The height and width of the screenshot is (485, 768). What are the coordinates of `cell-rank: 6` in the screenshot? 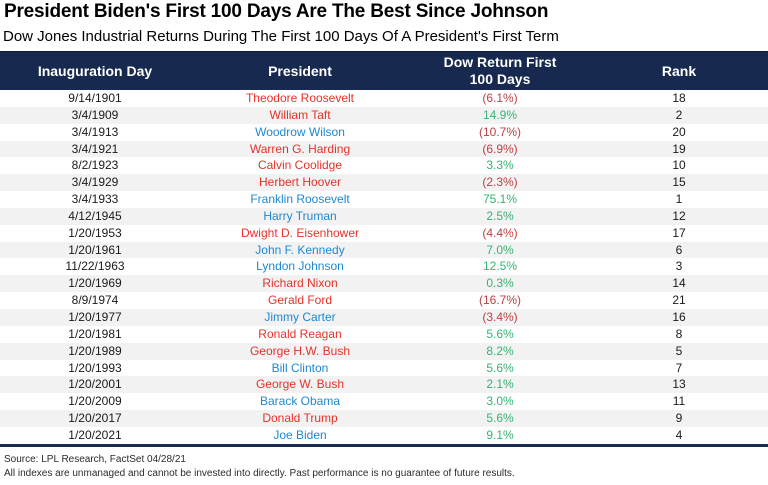 It's located at (679, 249).